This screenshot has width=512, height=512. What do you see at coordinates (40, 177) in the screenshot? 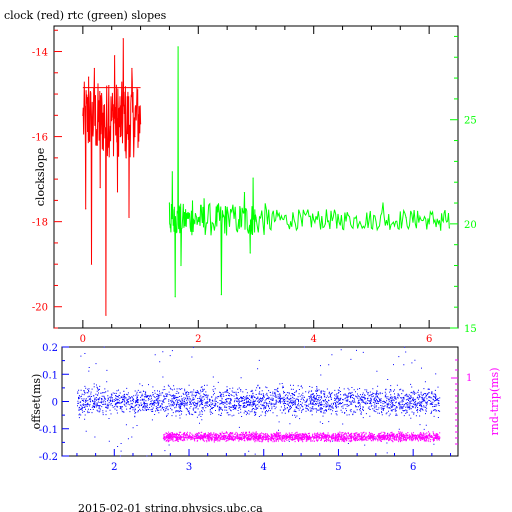
I see `y-axis-label: clockslope` at bounding box center [40, 177].